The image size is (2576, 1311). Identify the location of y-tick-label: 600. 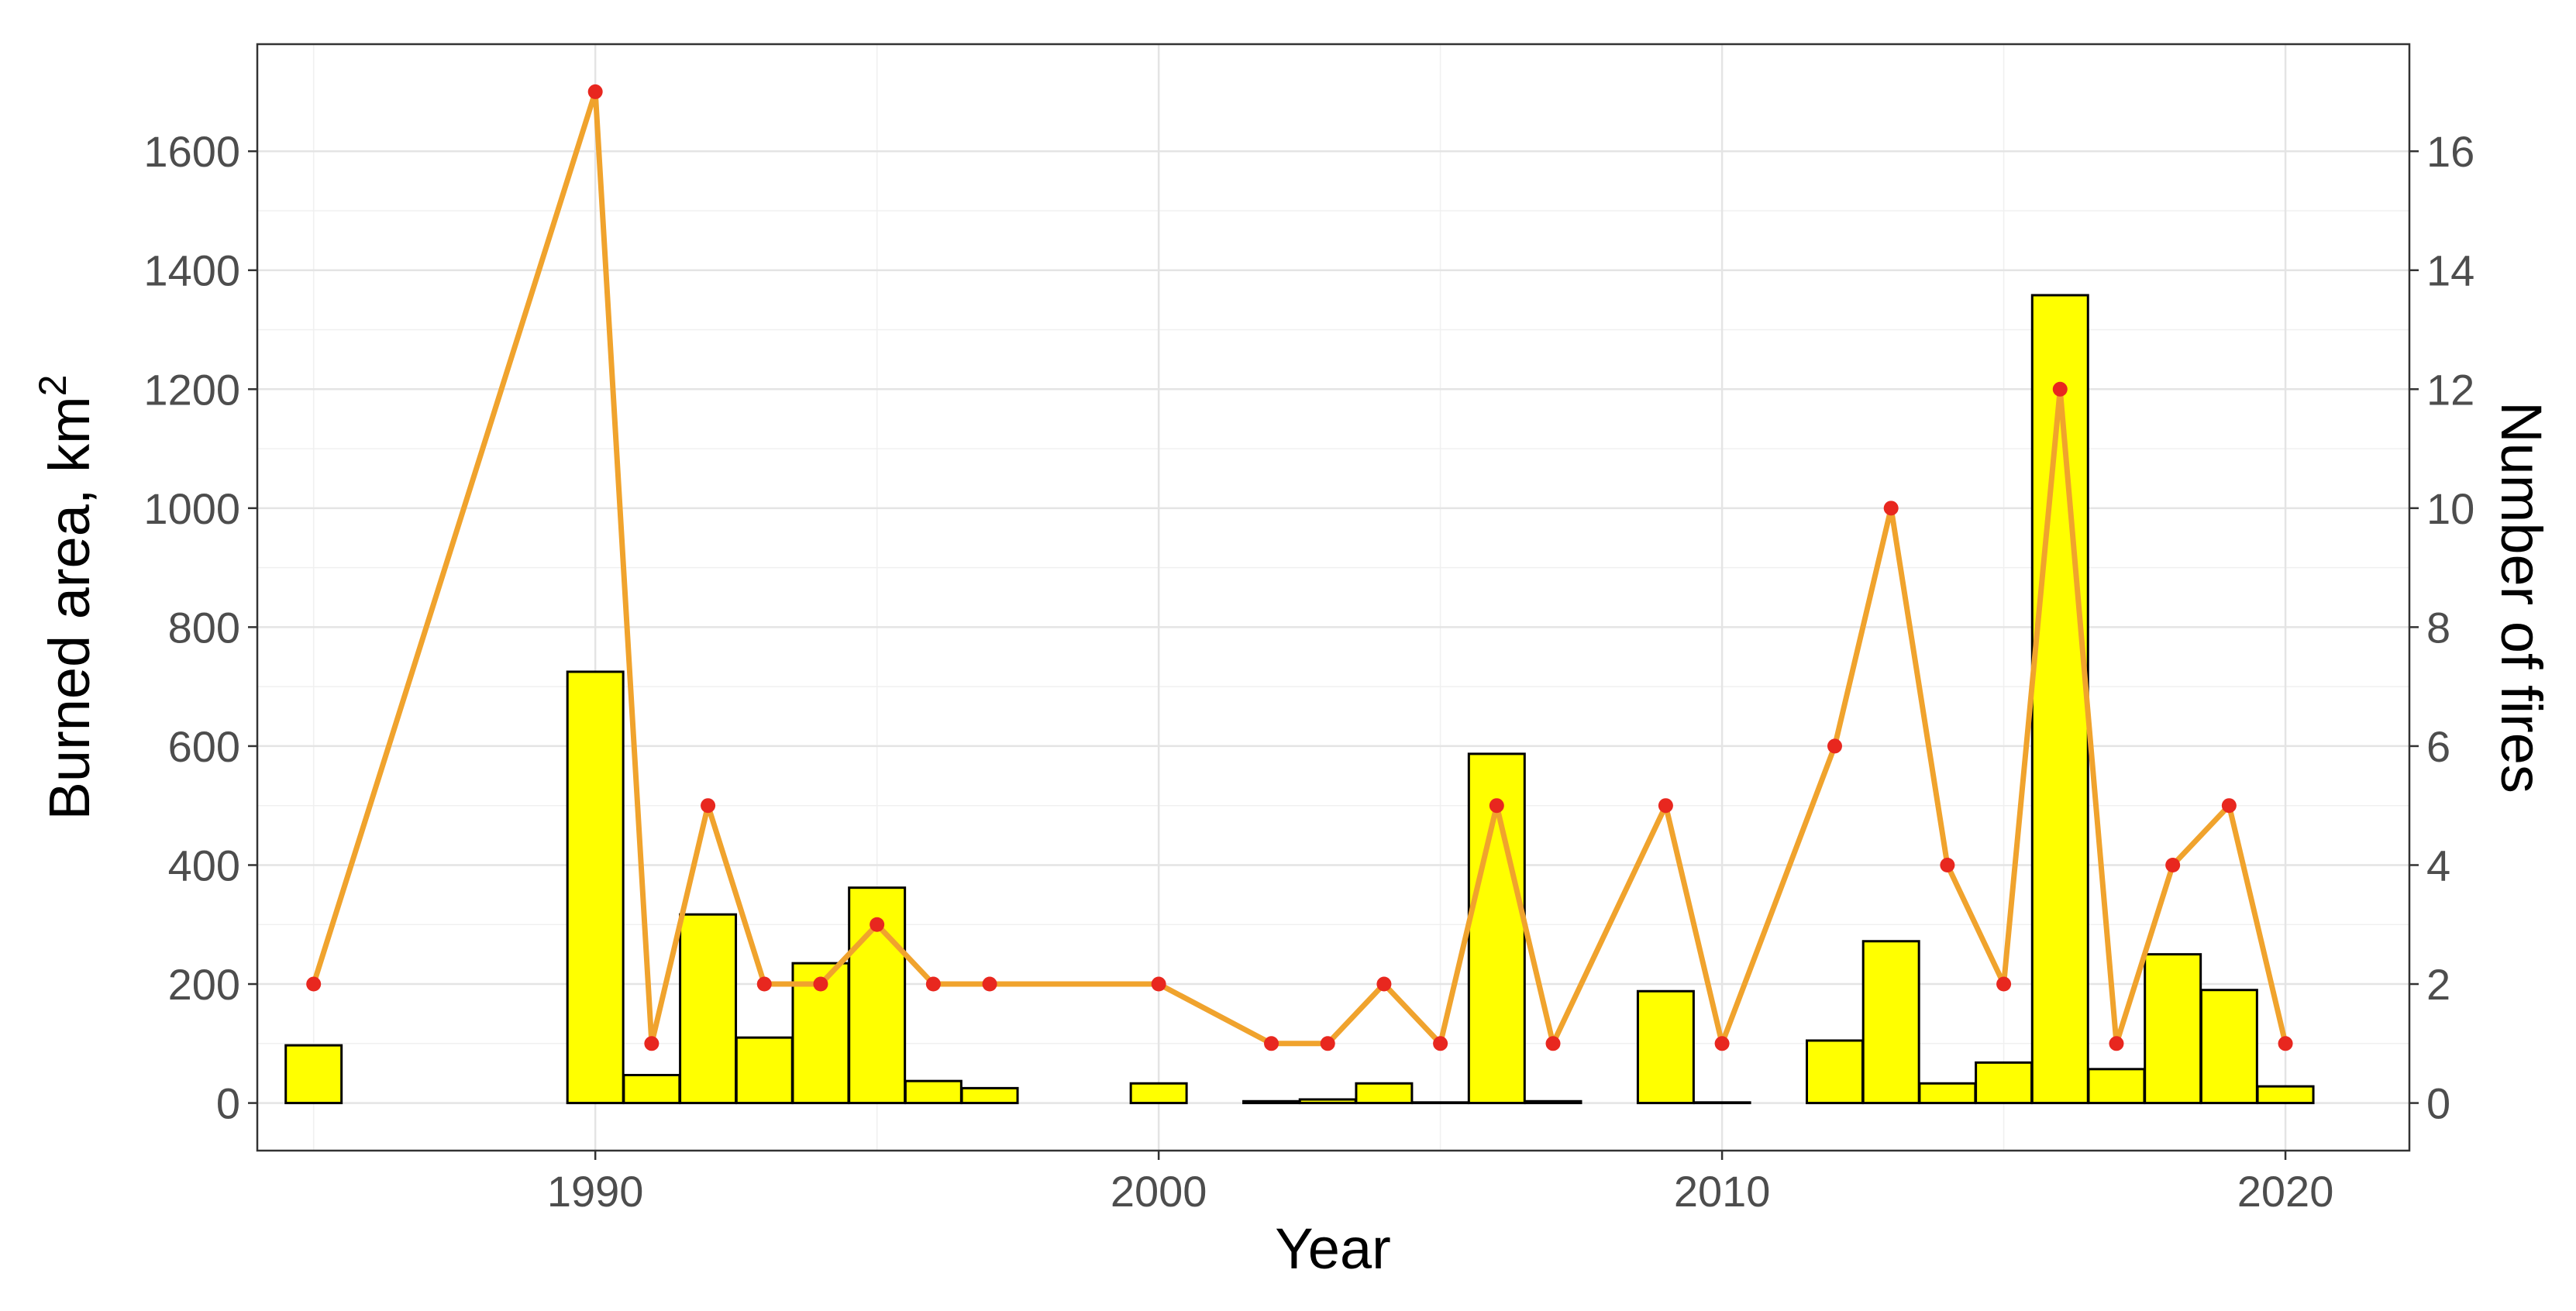
(204, 746).